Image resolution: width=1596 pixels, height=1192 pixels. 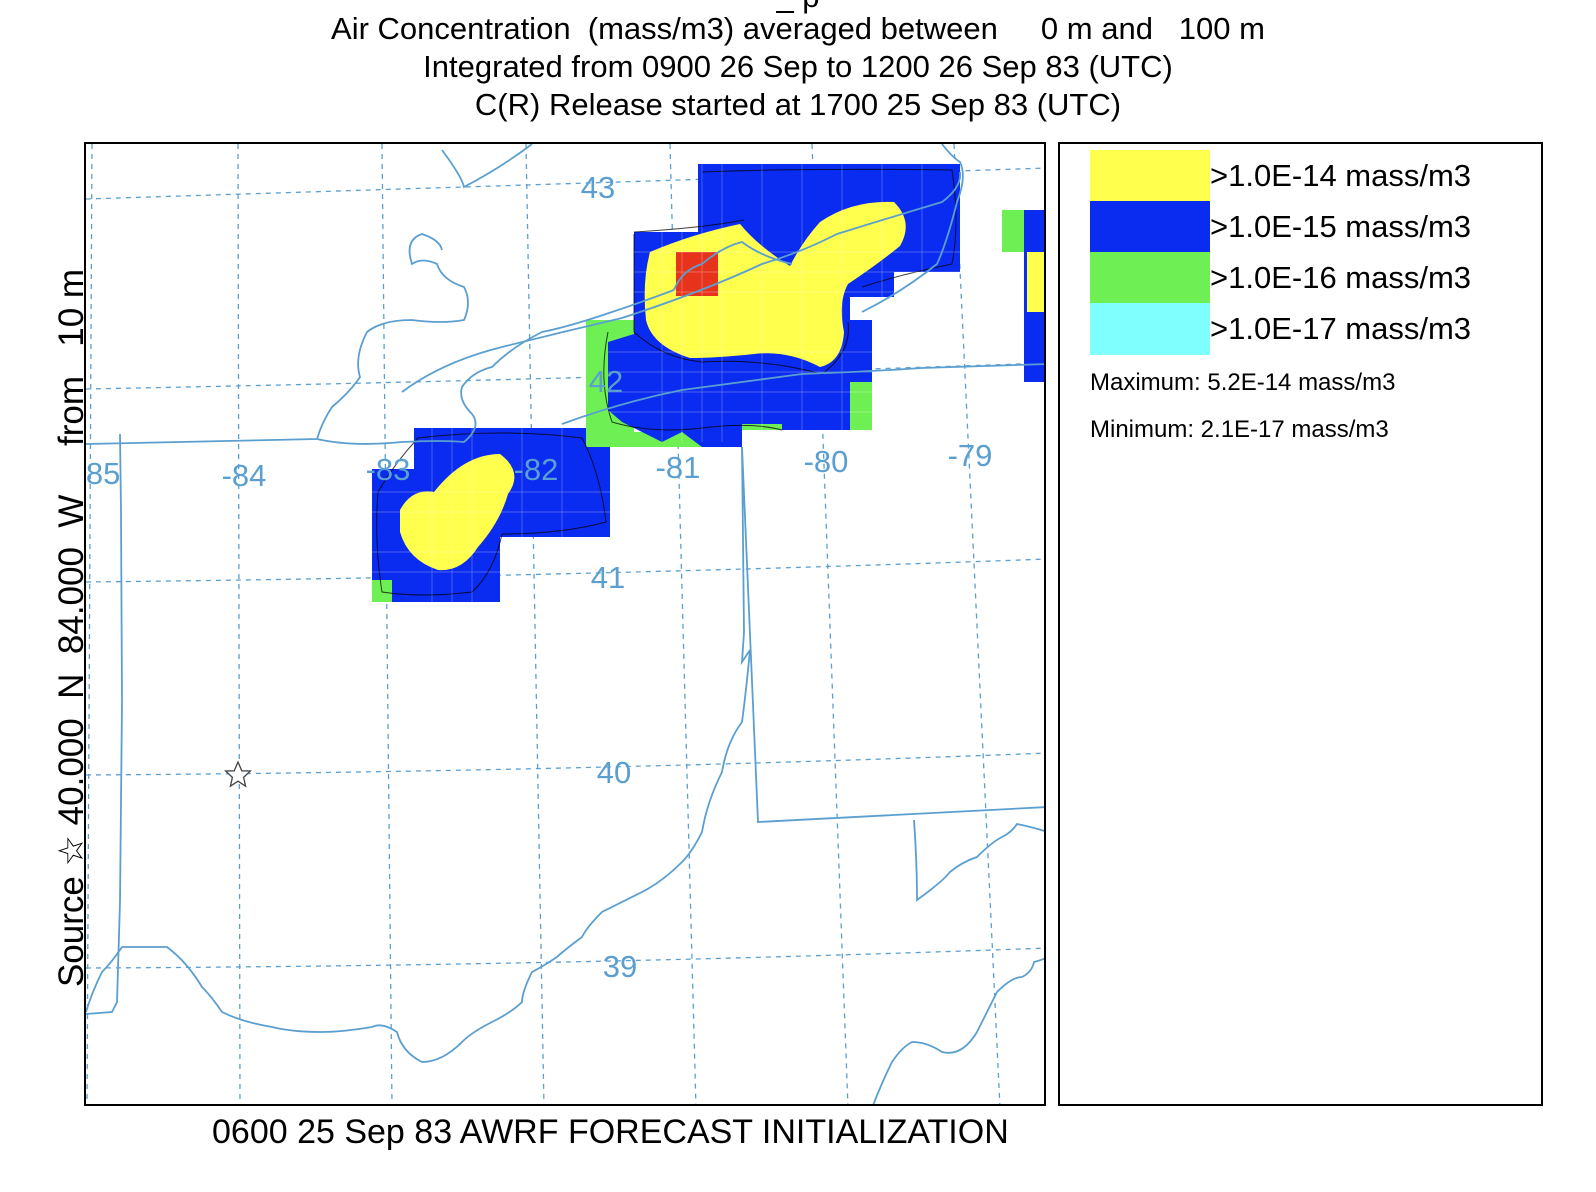 What do you see at coordinates (620, 966) in the screenshot?
I see `lat-label: 39` at bounding box center [620, 966].